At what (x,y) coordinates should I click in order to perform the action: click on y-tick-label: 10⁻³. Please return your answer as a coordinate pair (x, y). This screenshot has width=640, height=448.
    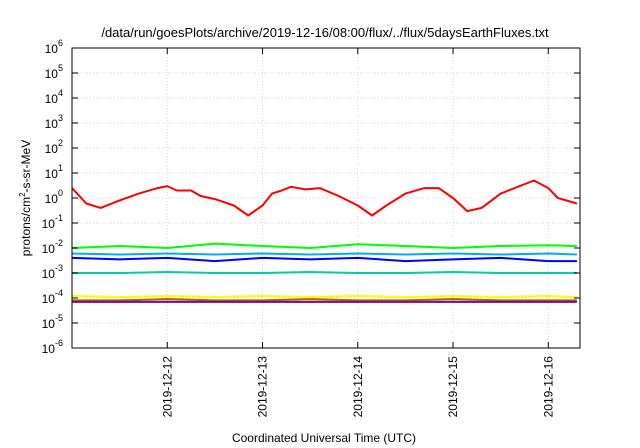
    Looking at the image, I should click on (52, 272).